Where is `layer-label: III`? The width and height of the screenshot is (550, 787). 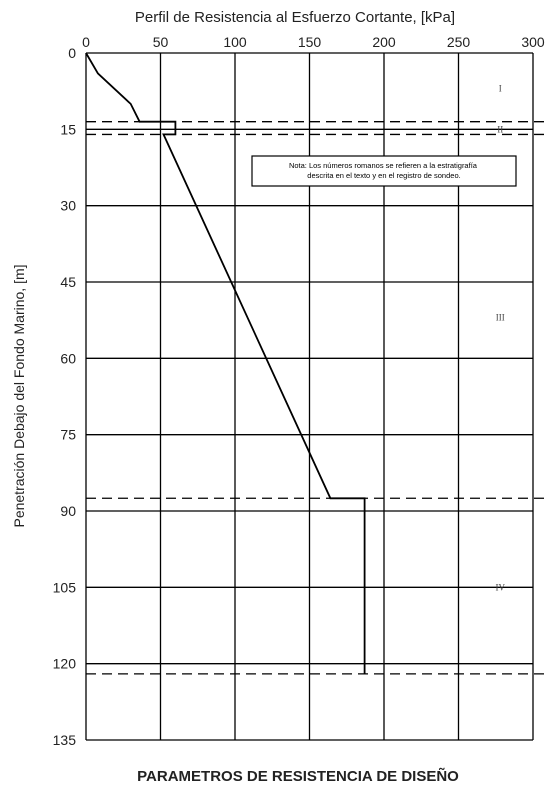 layer-label: III is located at coordinates (500, 318).